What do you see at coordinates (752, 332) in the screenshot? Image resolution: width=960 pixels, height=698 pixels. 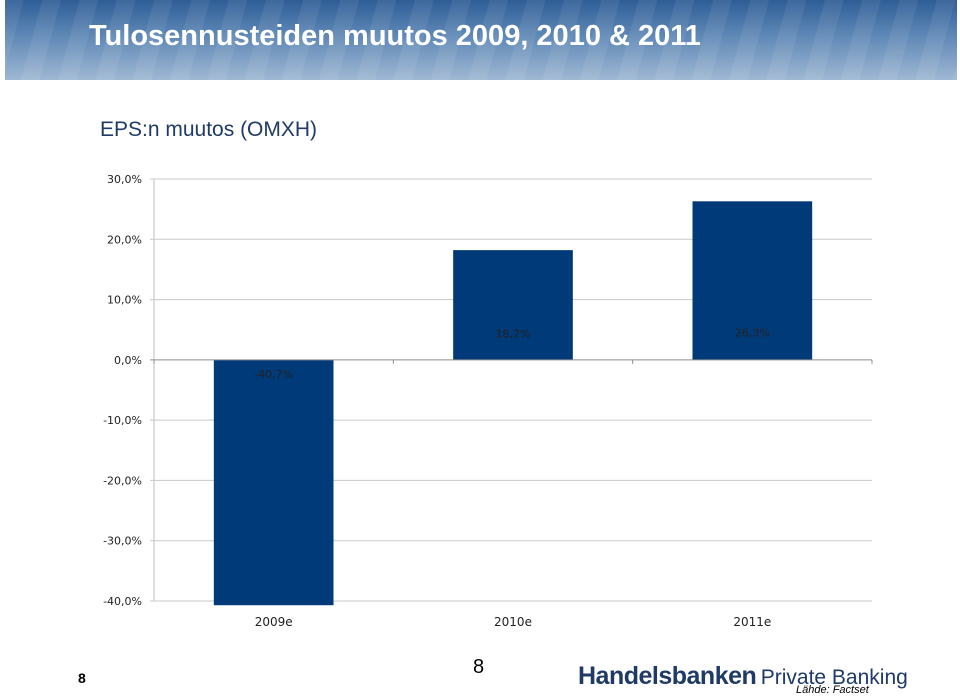 I see `data-label: 26,3%` at bounding box center [752, 332].